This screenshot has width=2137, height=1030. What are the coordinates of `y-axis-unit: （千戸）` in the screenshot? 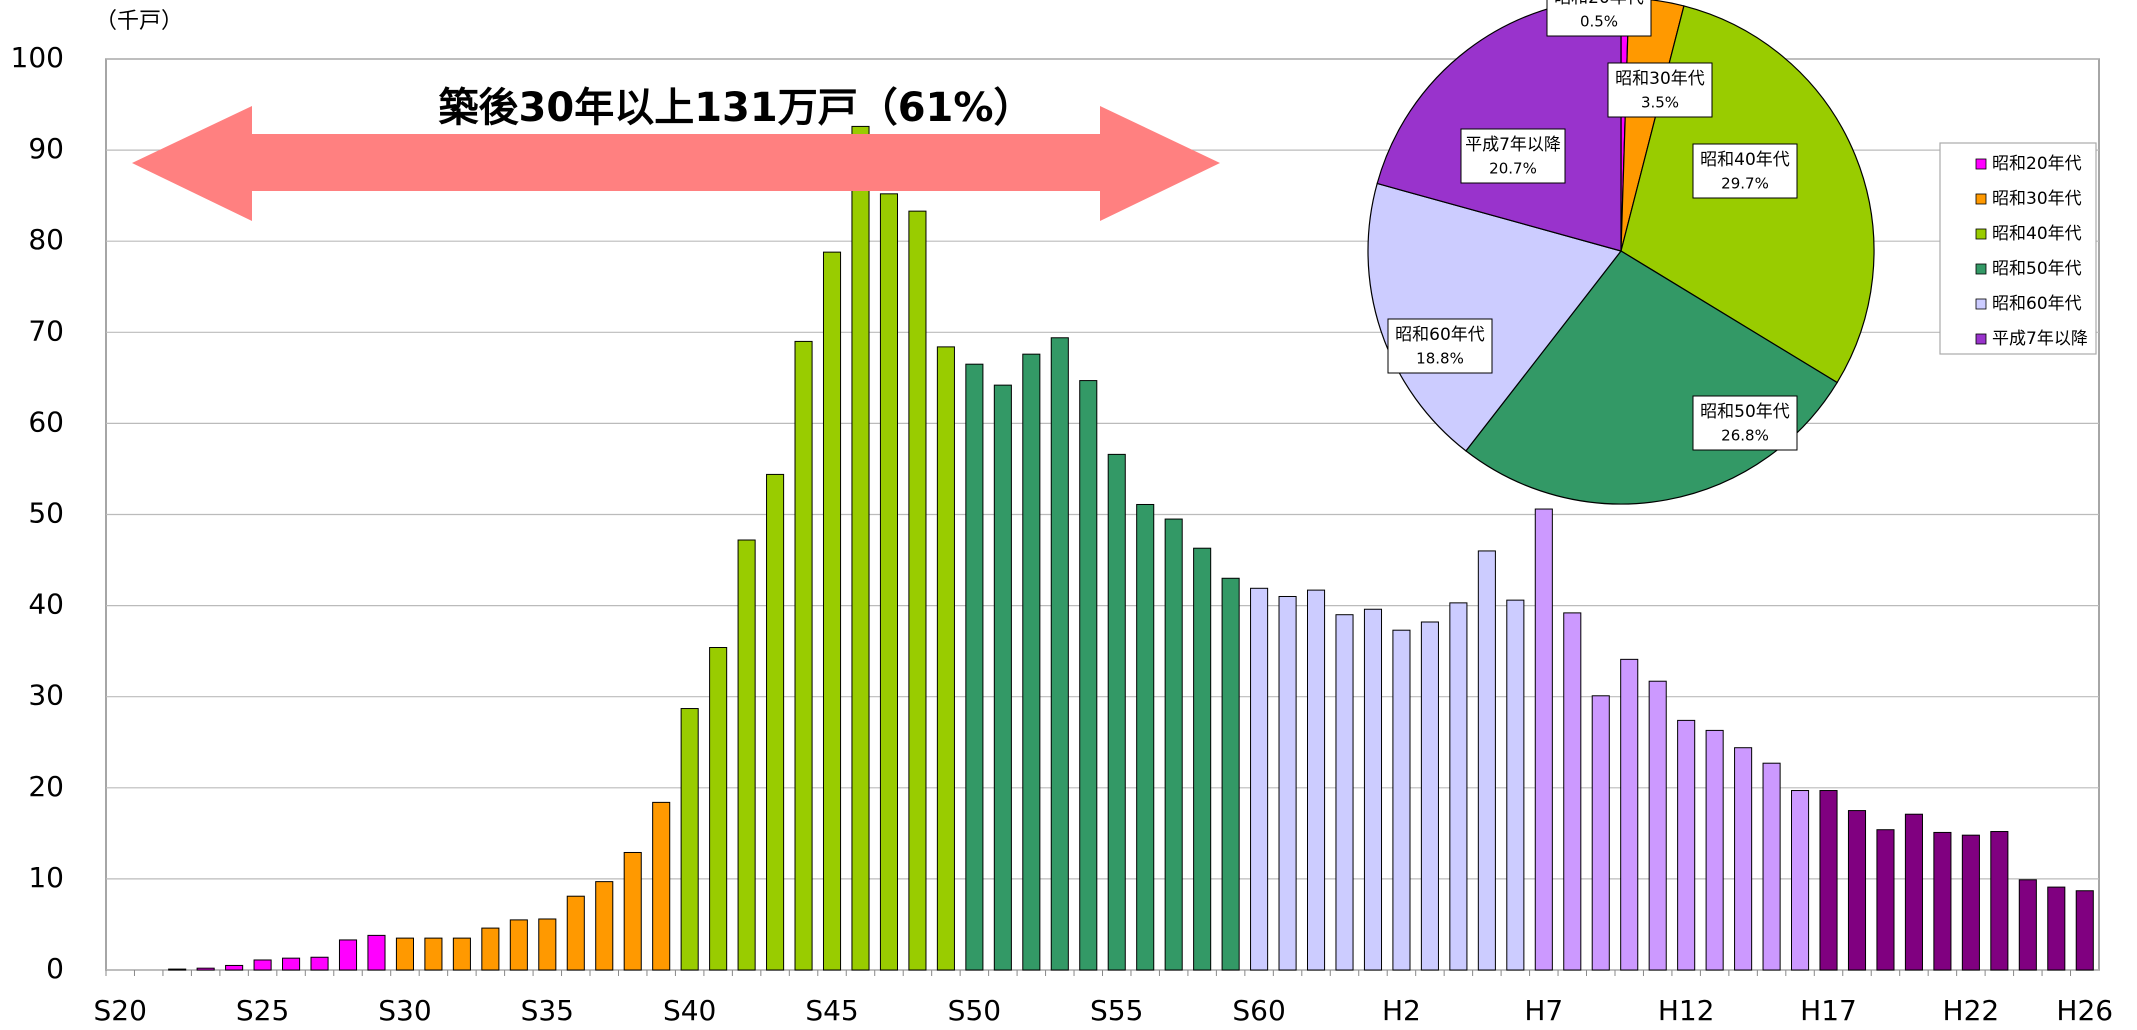 It's located at (139, 21).